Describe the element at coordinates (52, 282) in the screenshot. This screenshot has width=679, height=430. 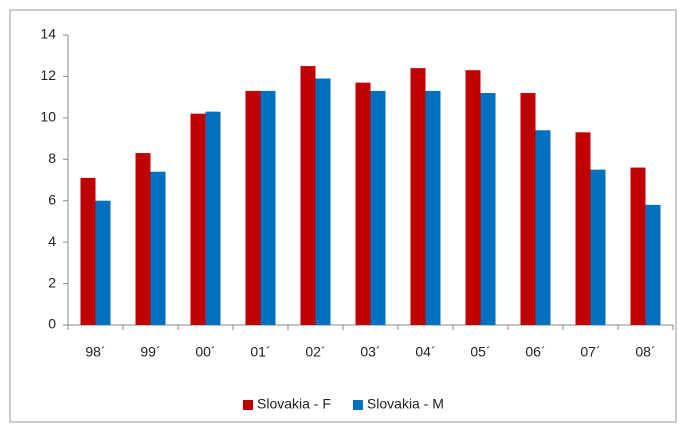
I see `y-tick-label: 2` at that location.